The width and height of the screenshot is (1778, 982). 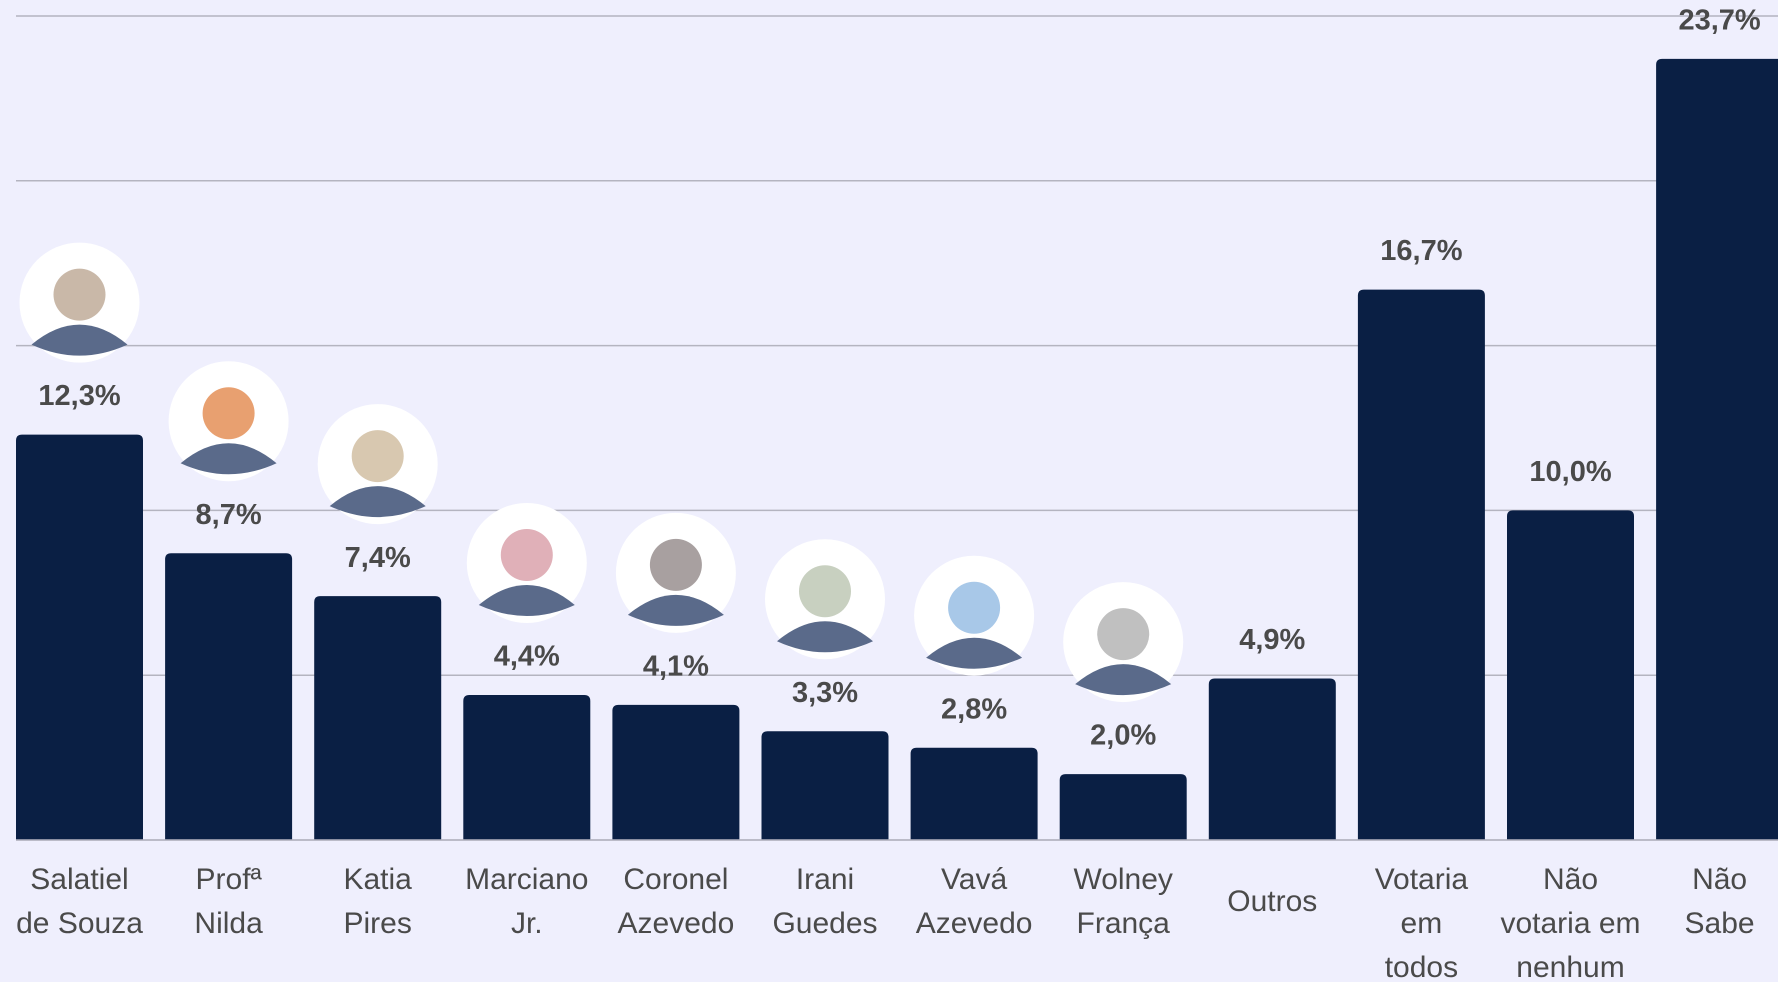 What do you see at coordinates (1421, 922) in the screenshot?
I see `x-tick-label: Votaria em todos` at bounding box center [1421, 922].